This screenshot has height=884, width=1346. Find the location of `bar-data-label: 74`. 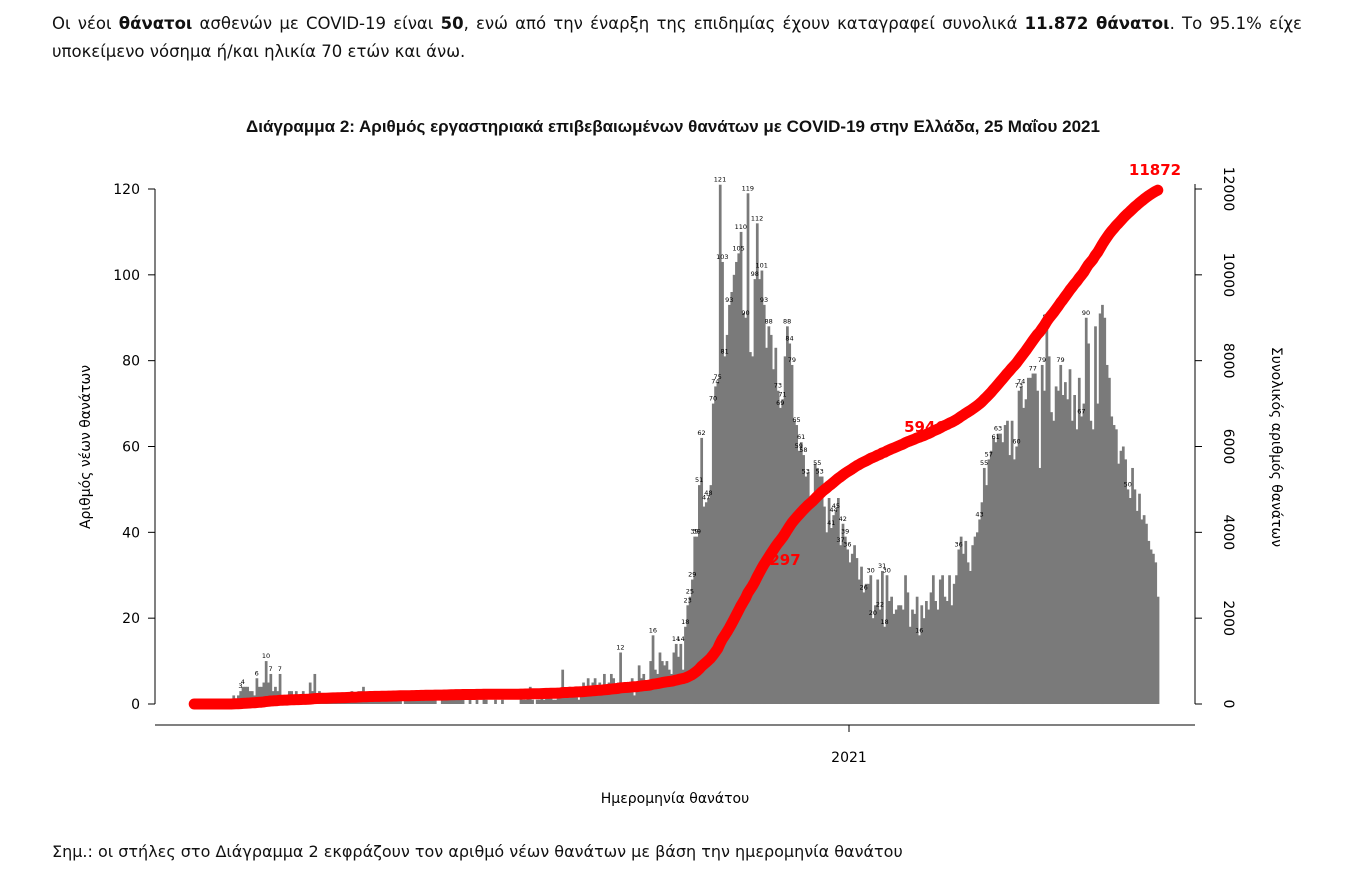

bar-data-label: 74 is located at coordinates (1021, 381).